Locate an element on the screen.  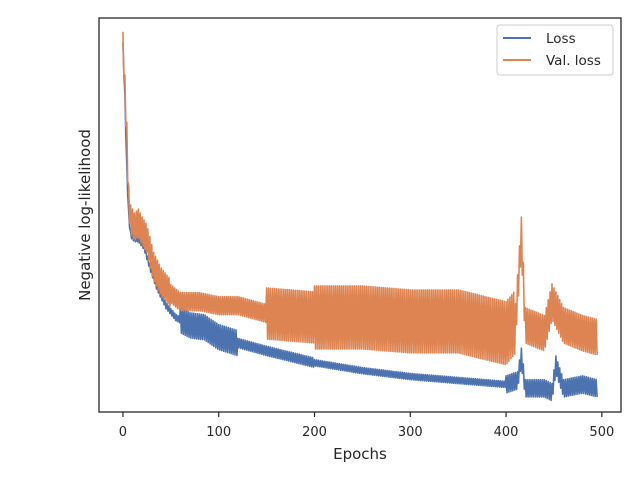
legend-label-loss: Loss is located at coordinates (561, 39).